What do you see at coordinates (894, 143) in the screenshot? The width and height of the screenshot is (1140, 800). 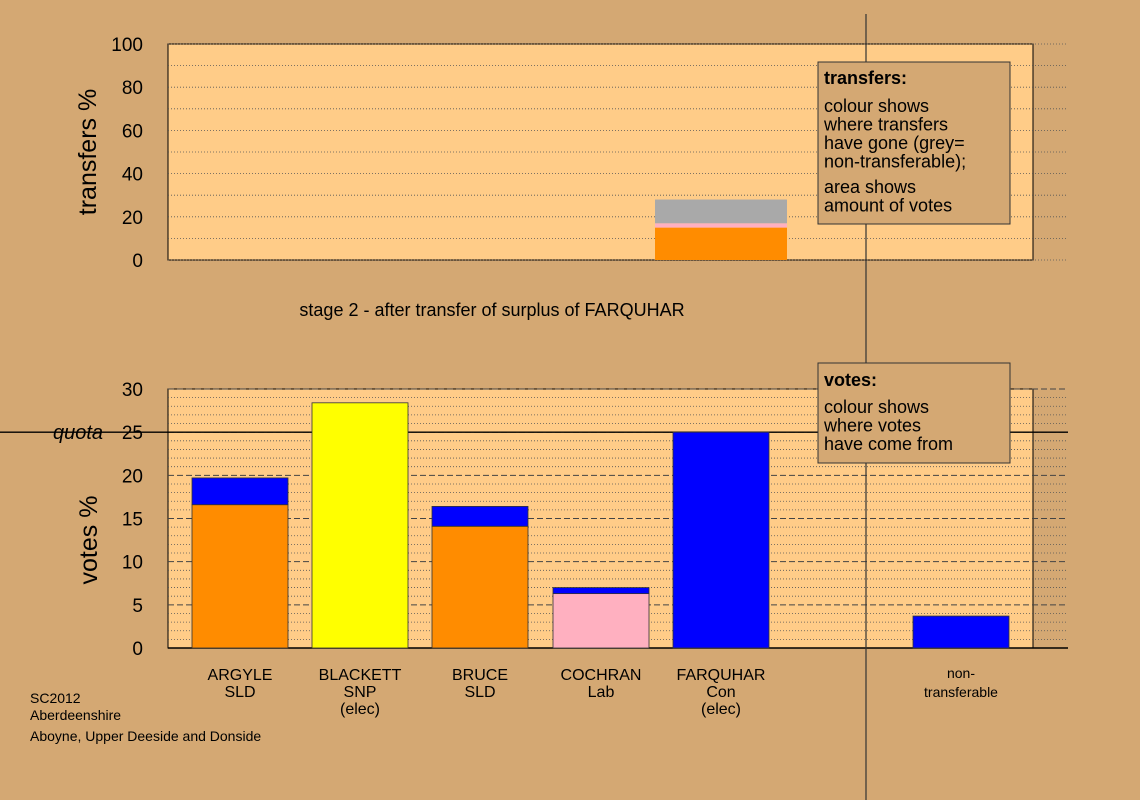 I see `transfers-legend-text: have gone (grey=` at bounding box center [894, 143].